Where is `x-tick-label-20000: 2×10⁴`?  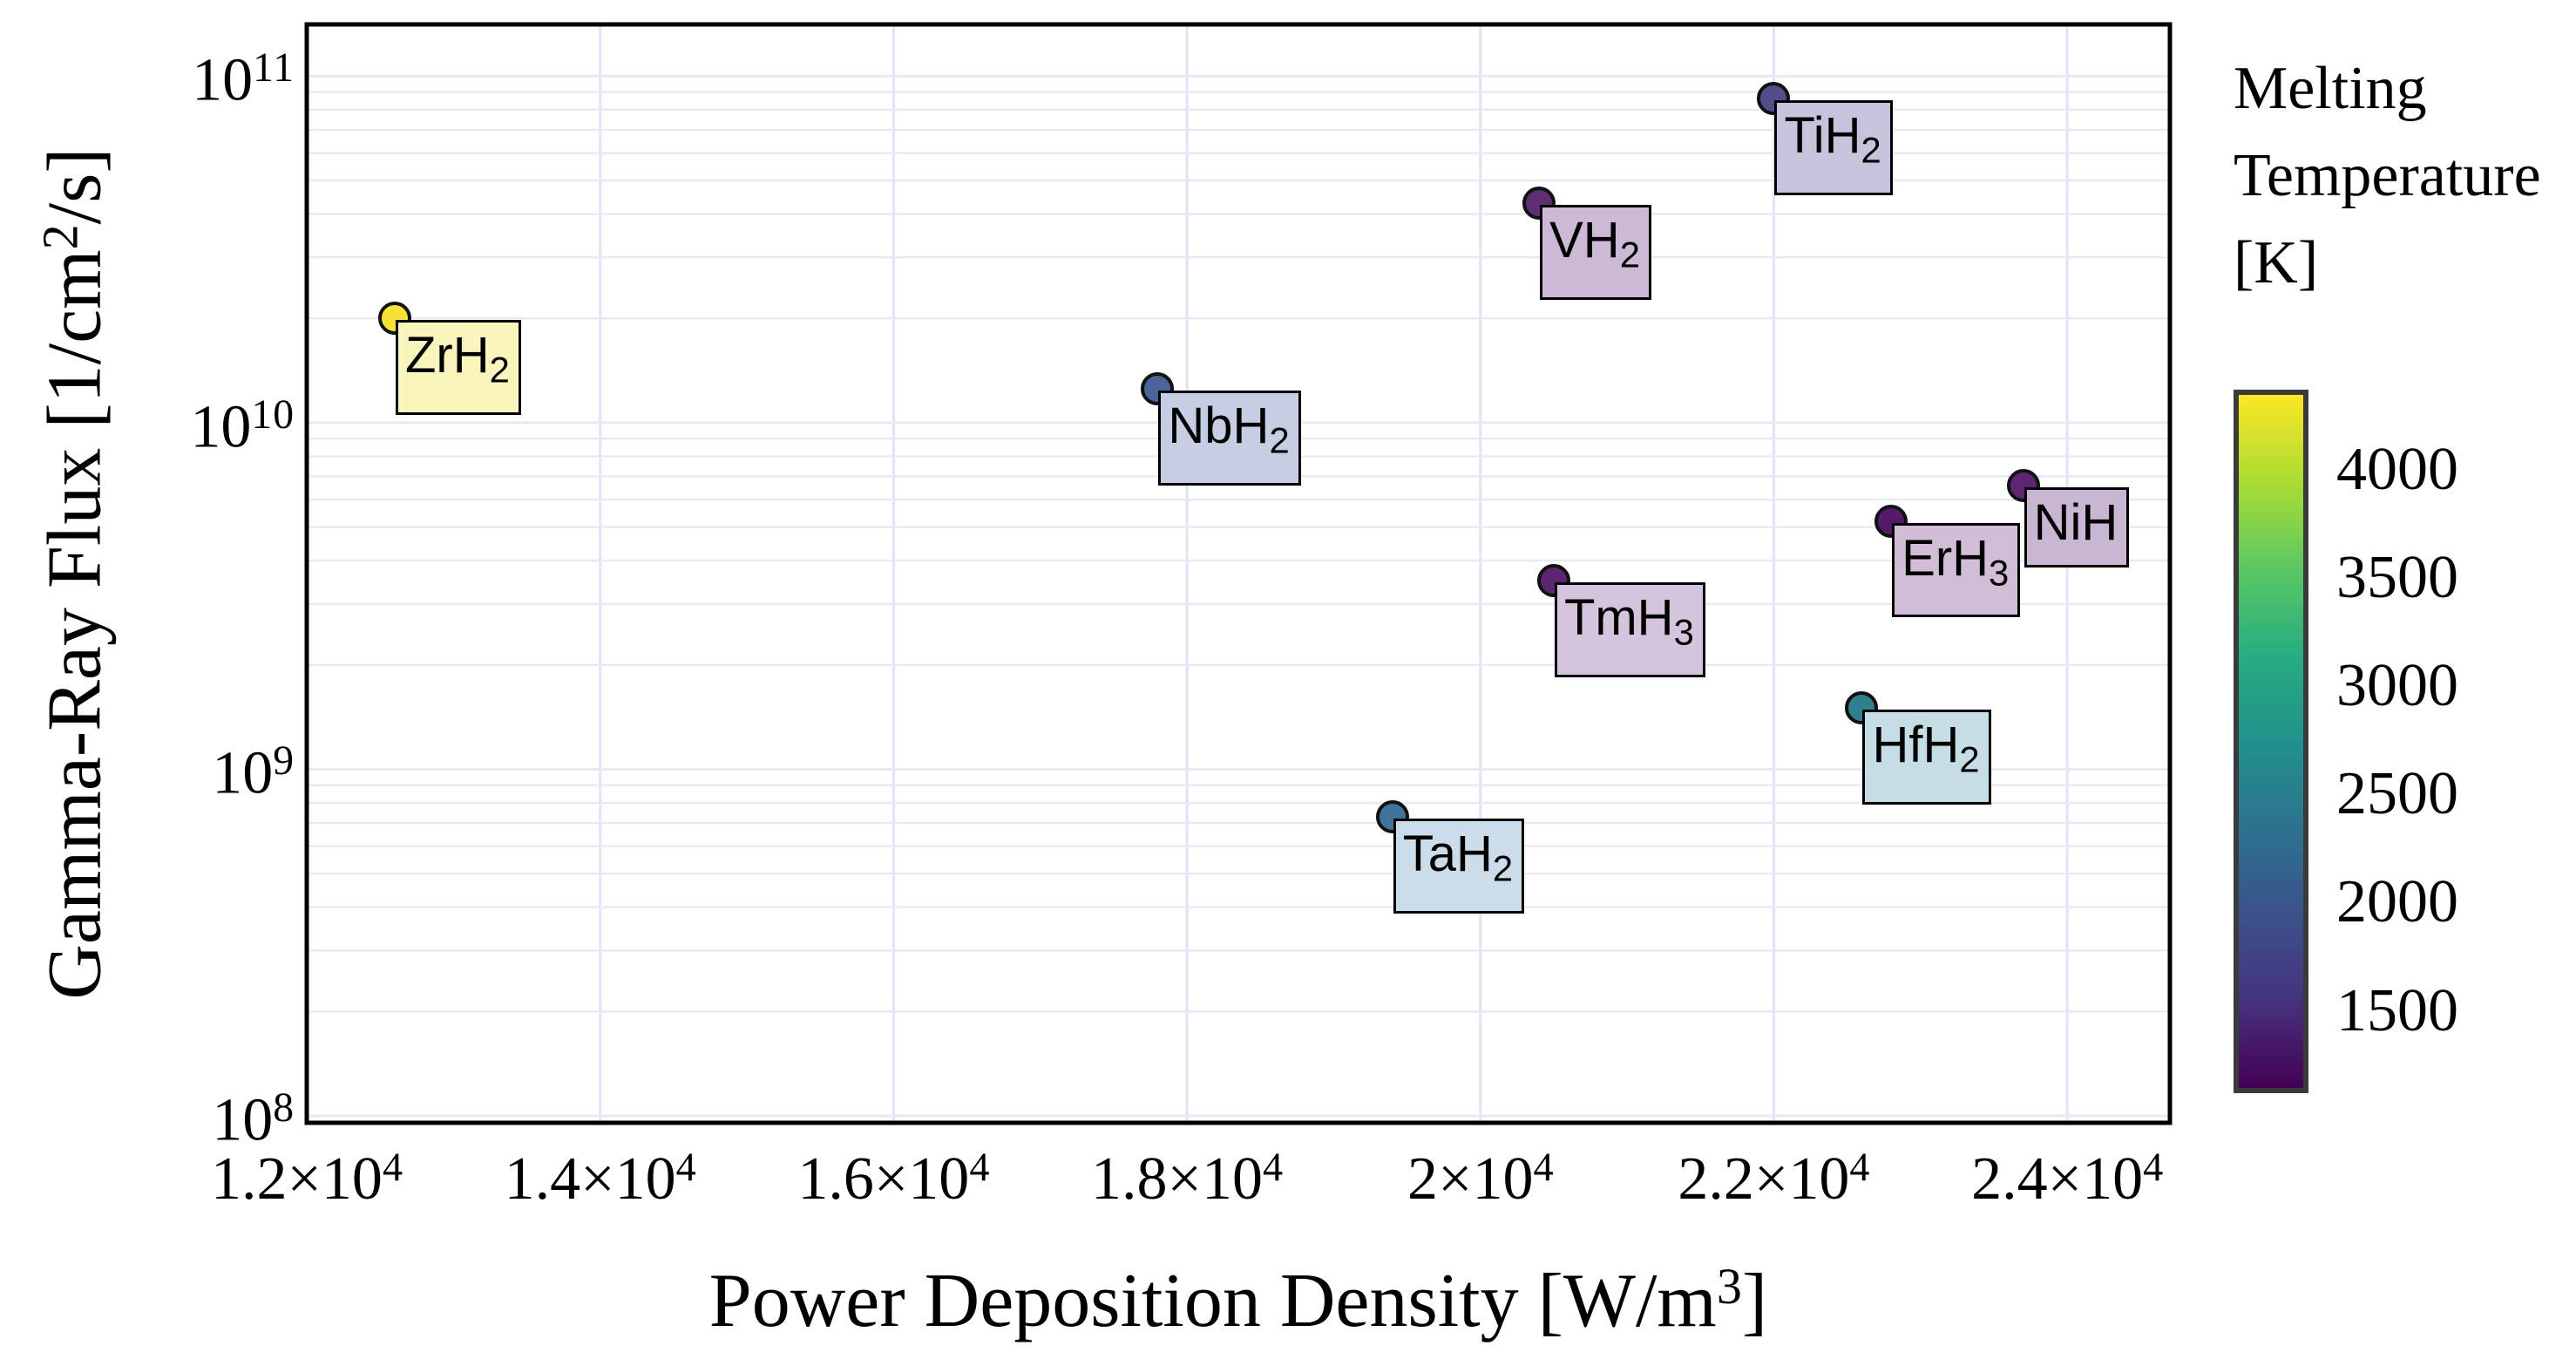 x-tick-label-20000: 2×10⁴ is located at coordinates (1481, 1179).